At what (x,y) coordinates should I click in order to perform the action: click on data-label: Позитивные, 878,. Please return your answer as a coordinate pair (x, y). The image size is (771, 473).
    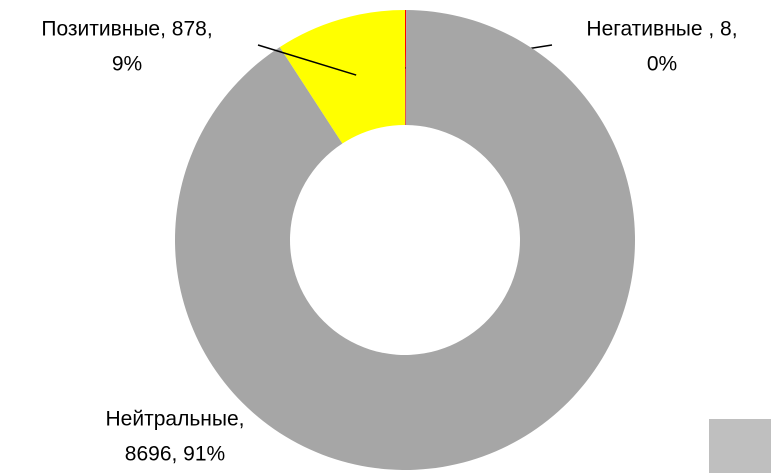
    Looking at the image, I should click on (126, 29).